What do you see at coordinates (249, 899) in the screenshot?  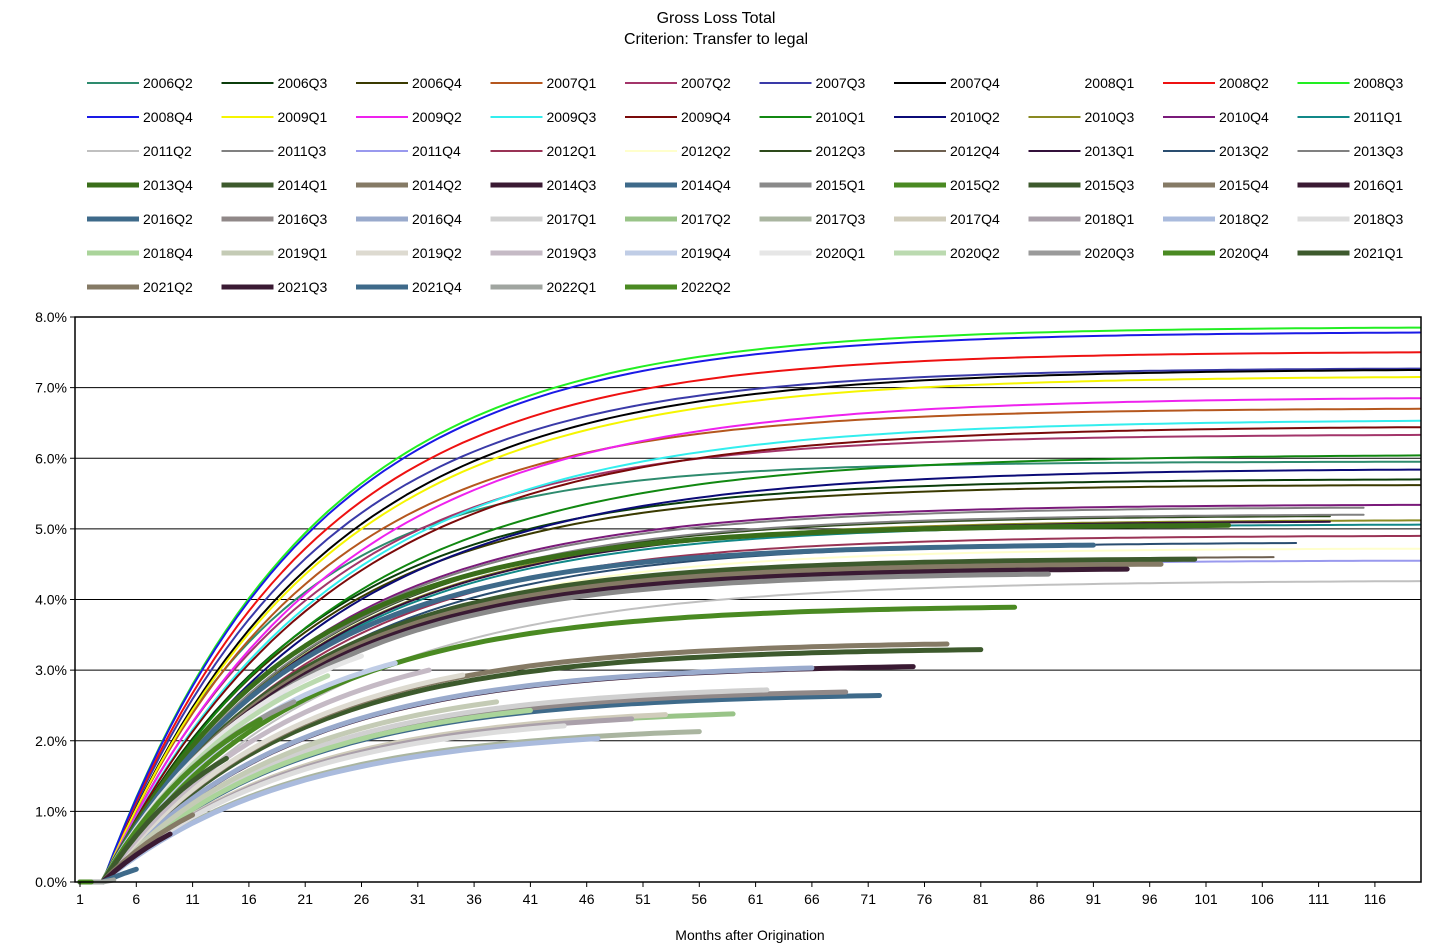 I see `x-tick-label: 16` at bounding box center [249, 899].